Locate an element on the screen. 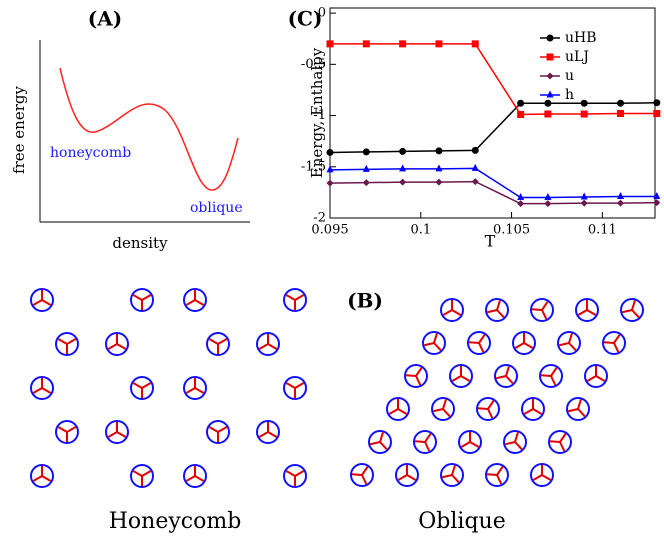 Image resolution: width=664 pixels, height=554 pixels. x-tick-label: 0.1 is located at coordinates (420, 230).